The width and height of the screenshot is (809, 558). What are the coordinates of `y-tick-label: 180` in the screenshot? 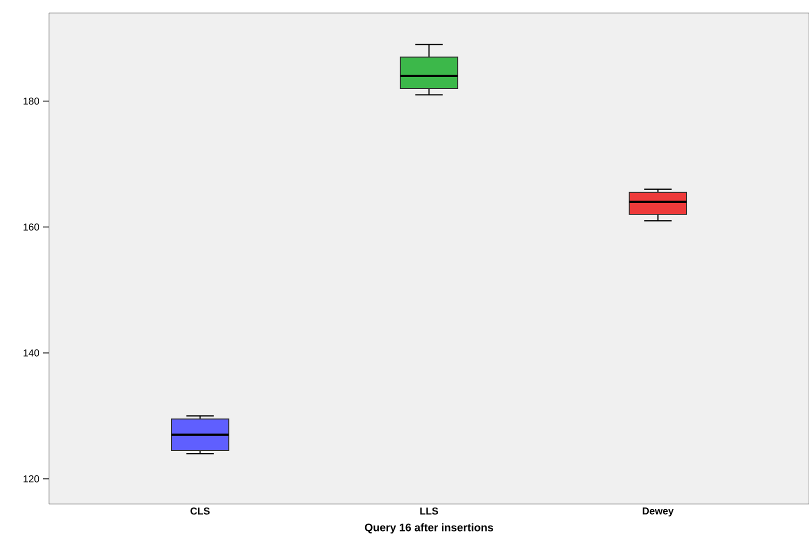 It's located at (32, 101).